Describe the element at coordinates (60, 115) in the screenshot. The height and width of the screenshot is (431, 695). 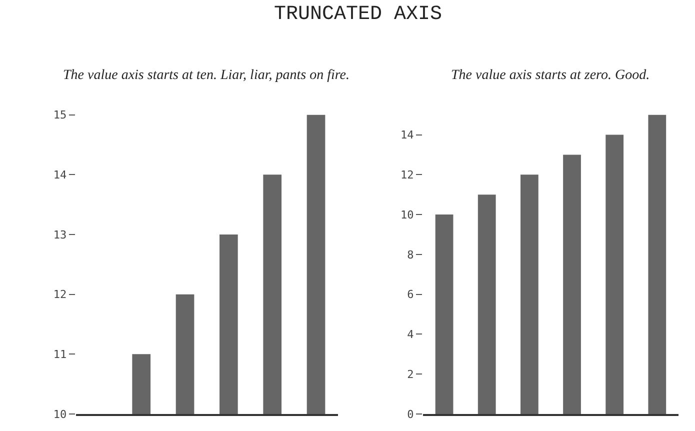
I see `y-tick-label: 15` at that location.